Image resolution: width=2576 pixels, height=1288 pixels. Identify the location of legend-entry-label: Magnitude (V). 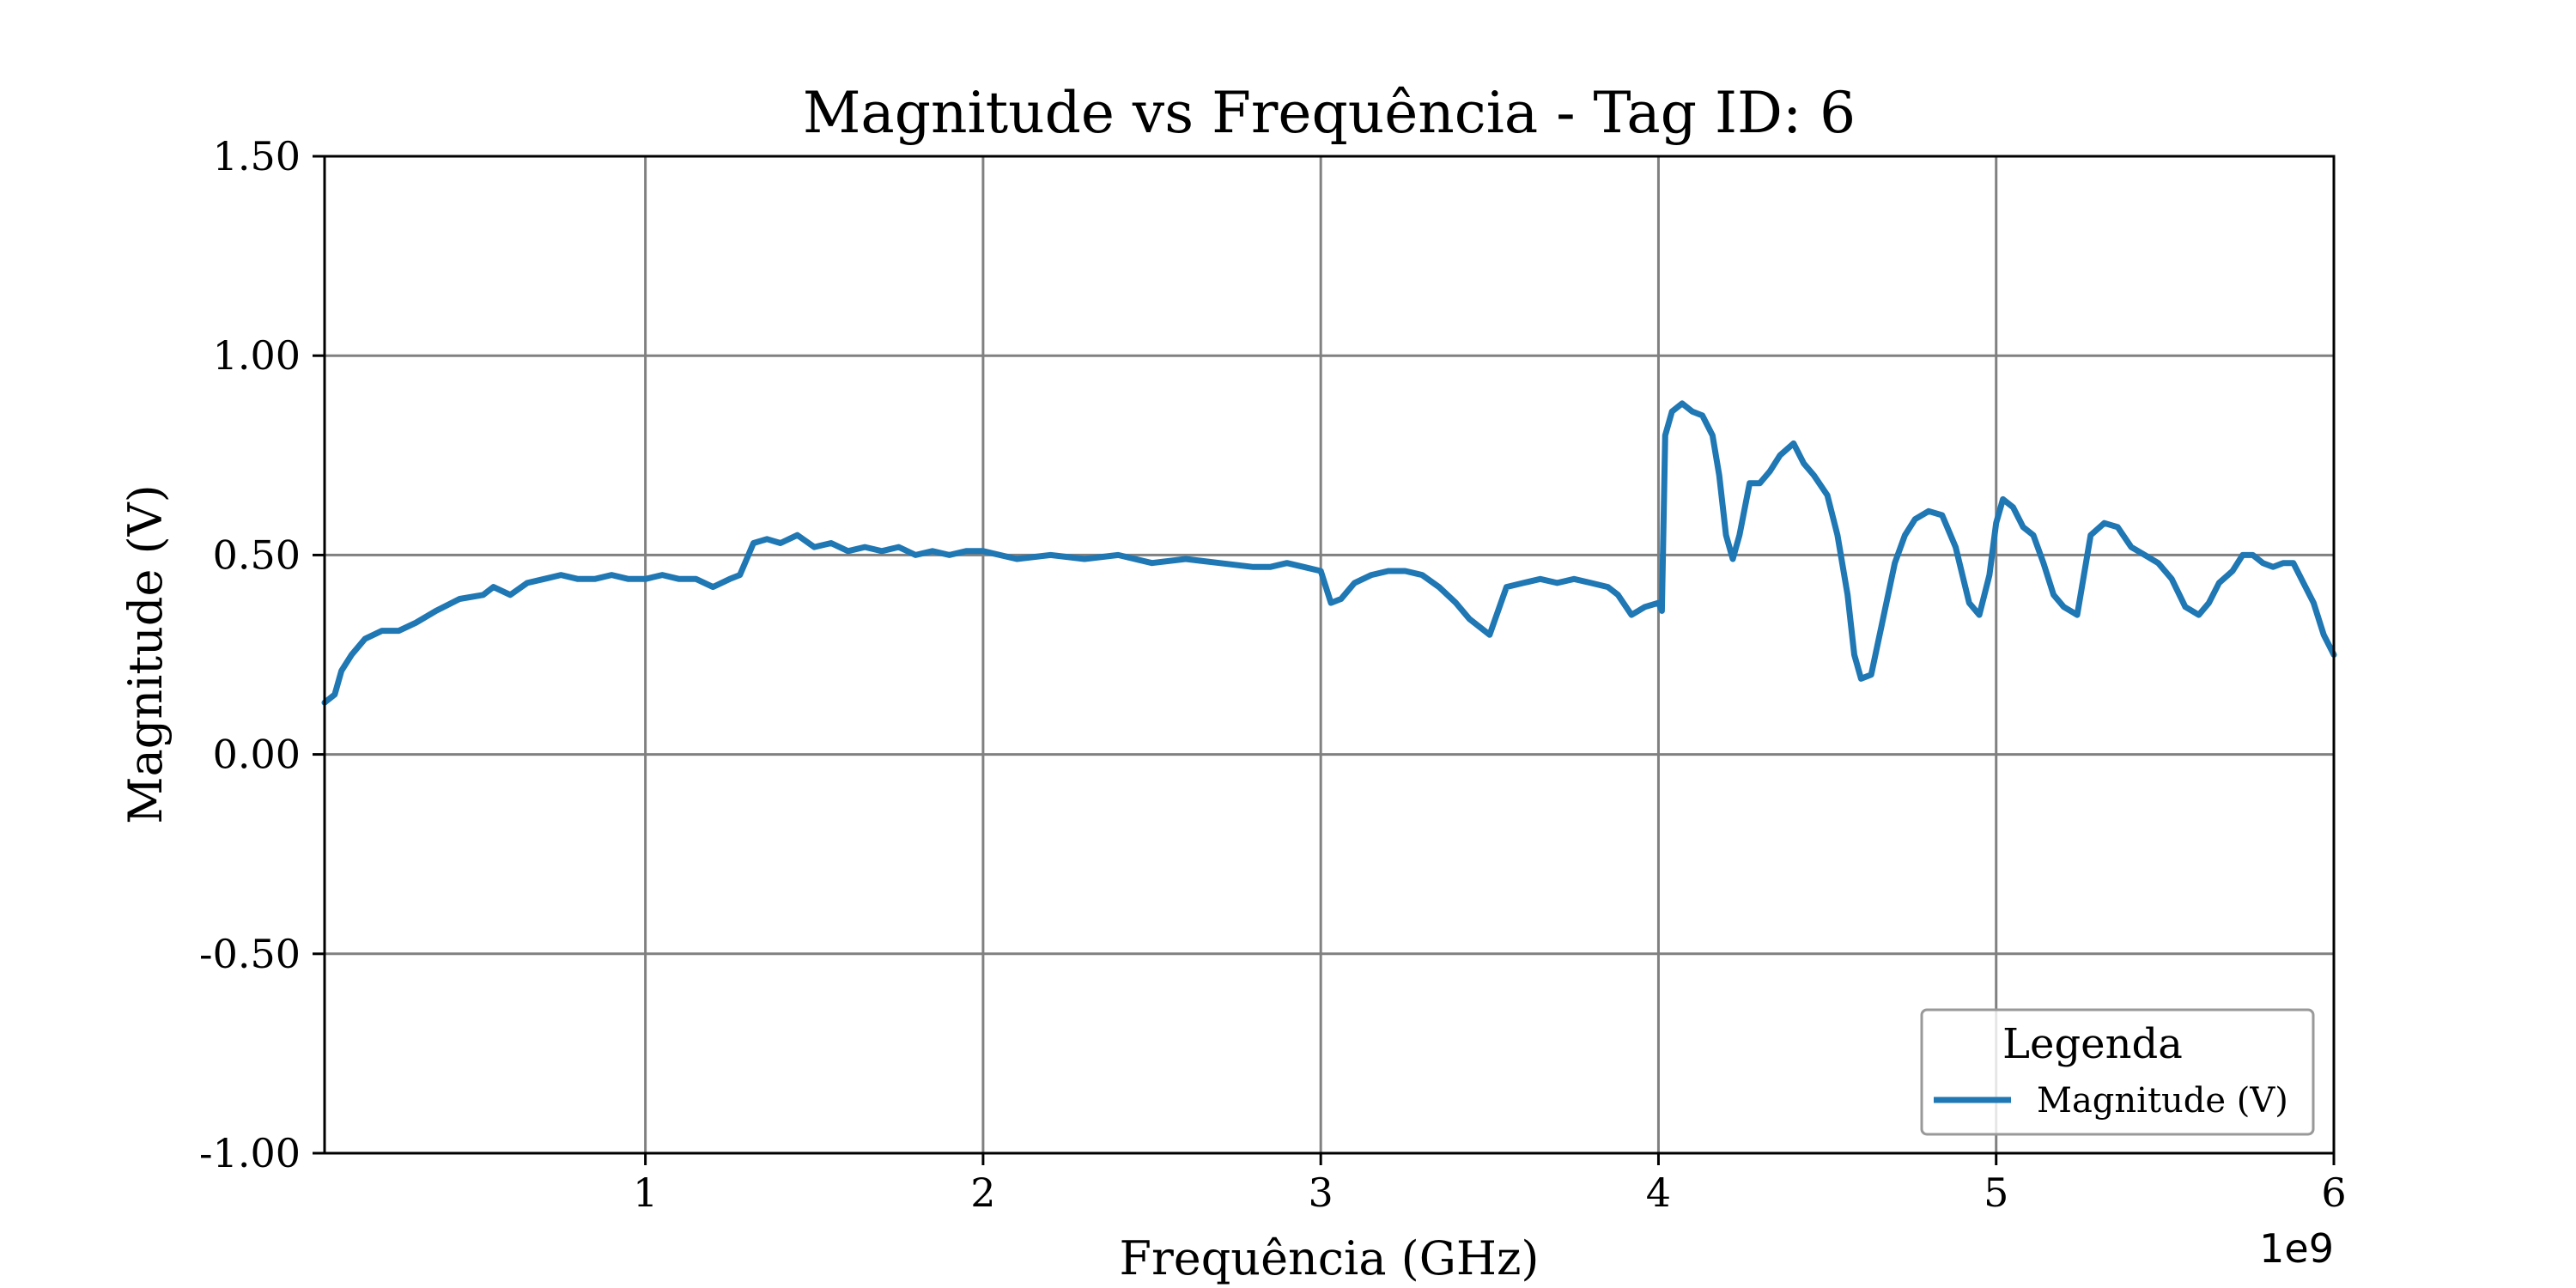
(2163, 1101).